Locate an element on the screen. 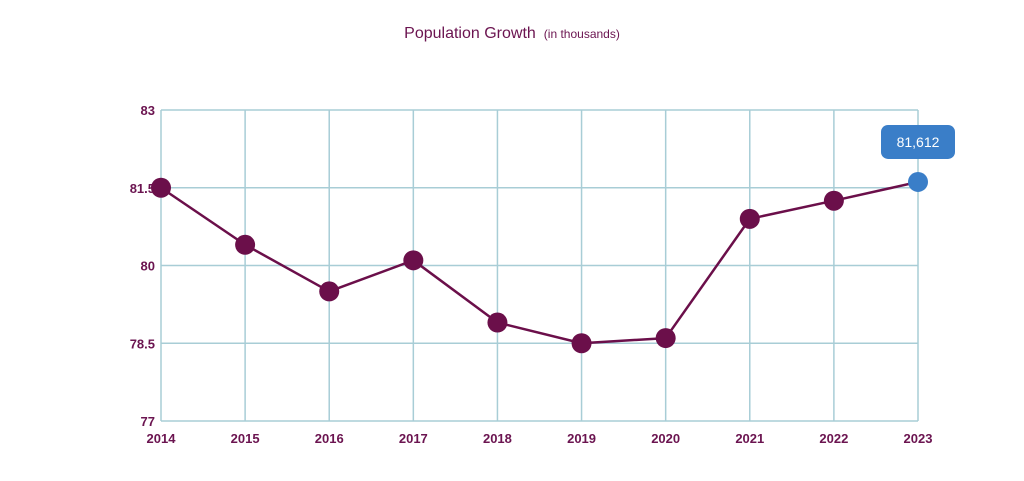 Image resolution: width=1024 pixels, height=481 pixels. y-axis-ticks: 77 78.5 80 81.5 83 is located at coordinates (142, 266).